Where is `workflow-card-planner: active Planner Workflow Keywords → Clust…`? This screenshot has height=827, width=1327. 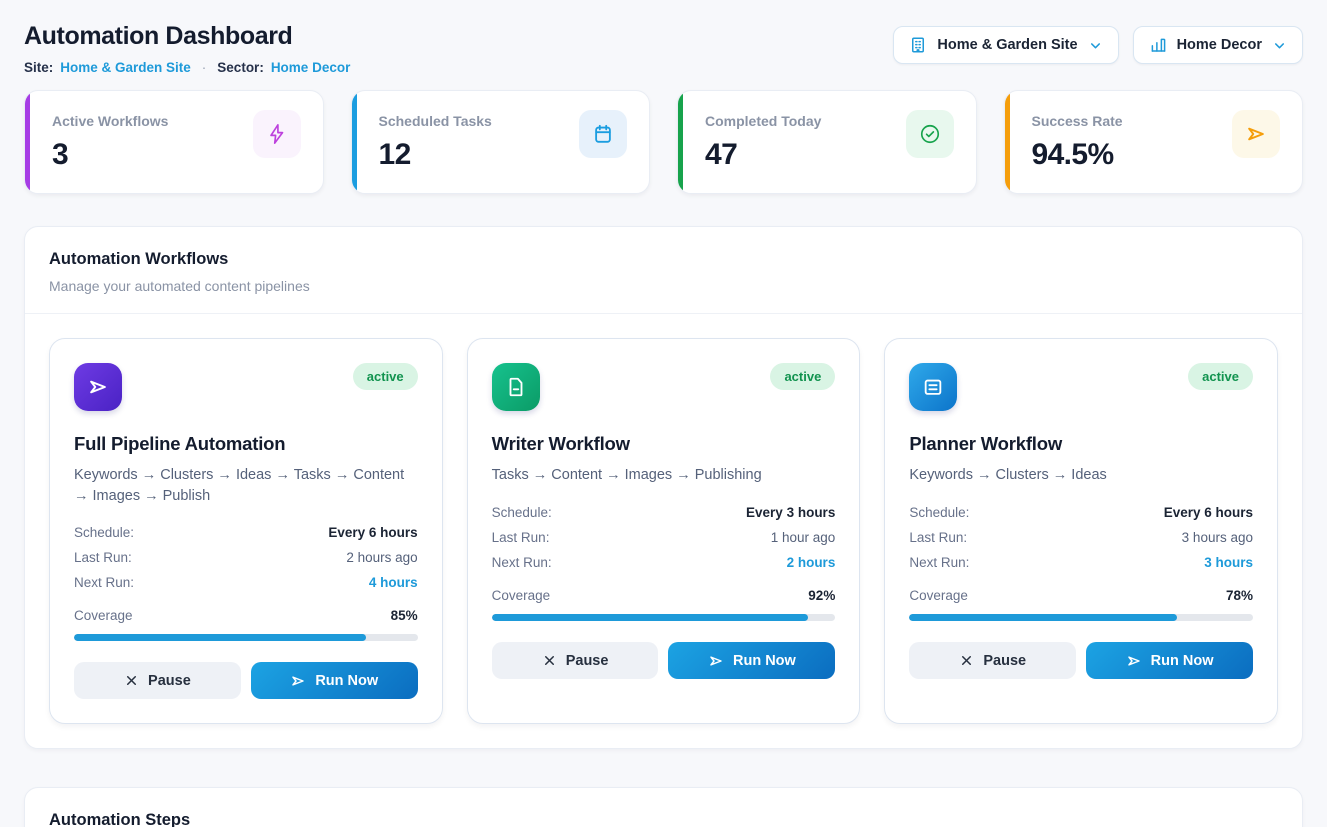
workflow-card-planner: active Planner Workflow Keywords → Clust… is located at coordinates (1081, 531).